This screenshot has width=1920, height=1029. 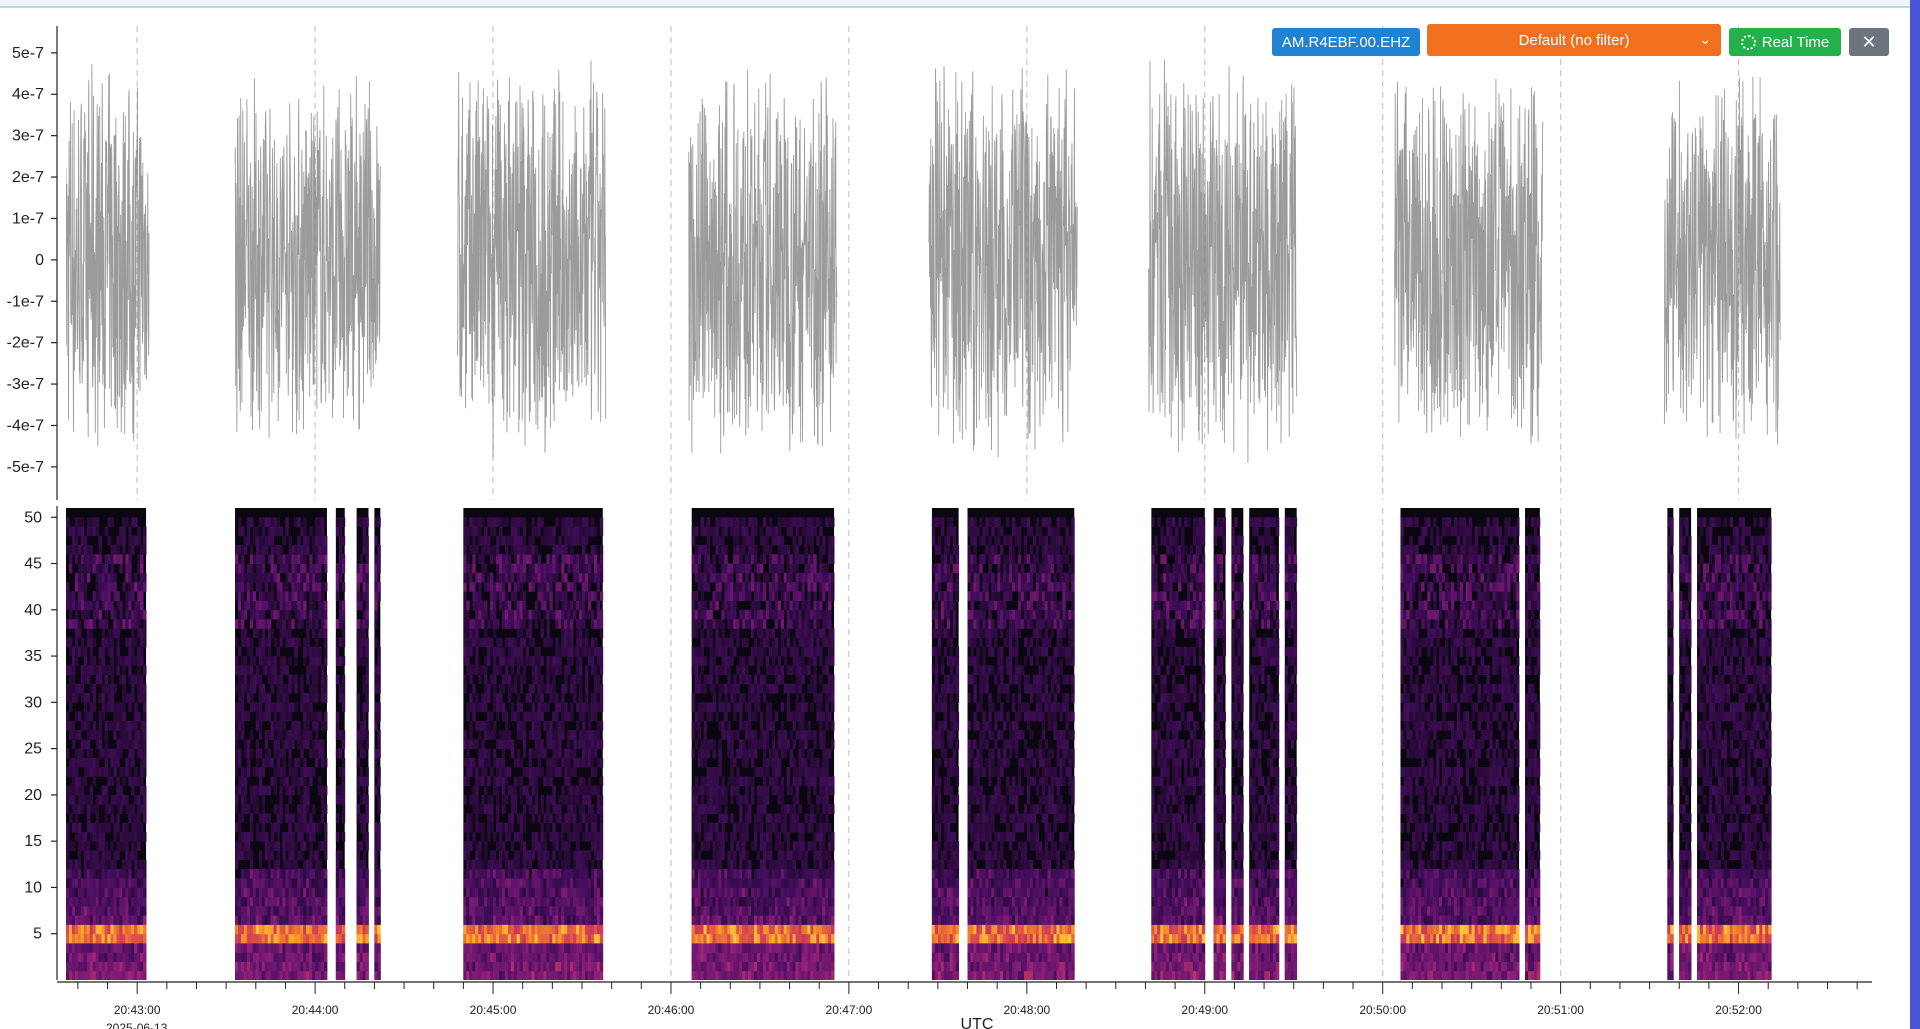 What do you see at coordinates (33, 702) in the screenshot?
I see `y-tick-label: 30` at bounding box center [33, 702].